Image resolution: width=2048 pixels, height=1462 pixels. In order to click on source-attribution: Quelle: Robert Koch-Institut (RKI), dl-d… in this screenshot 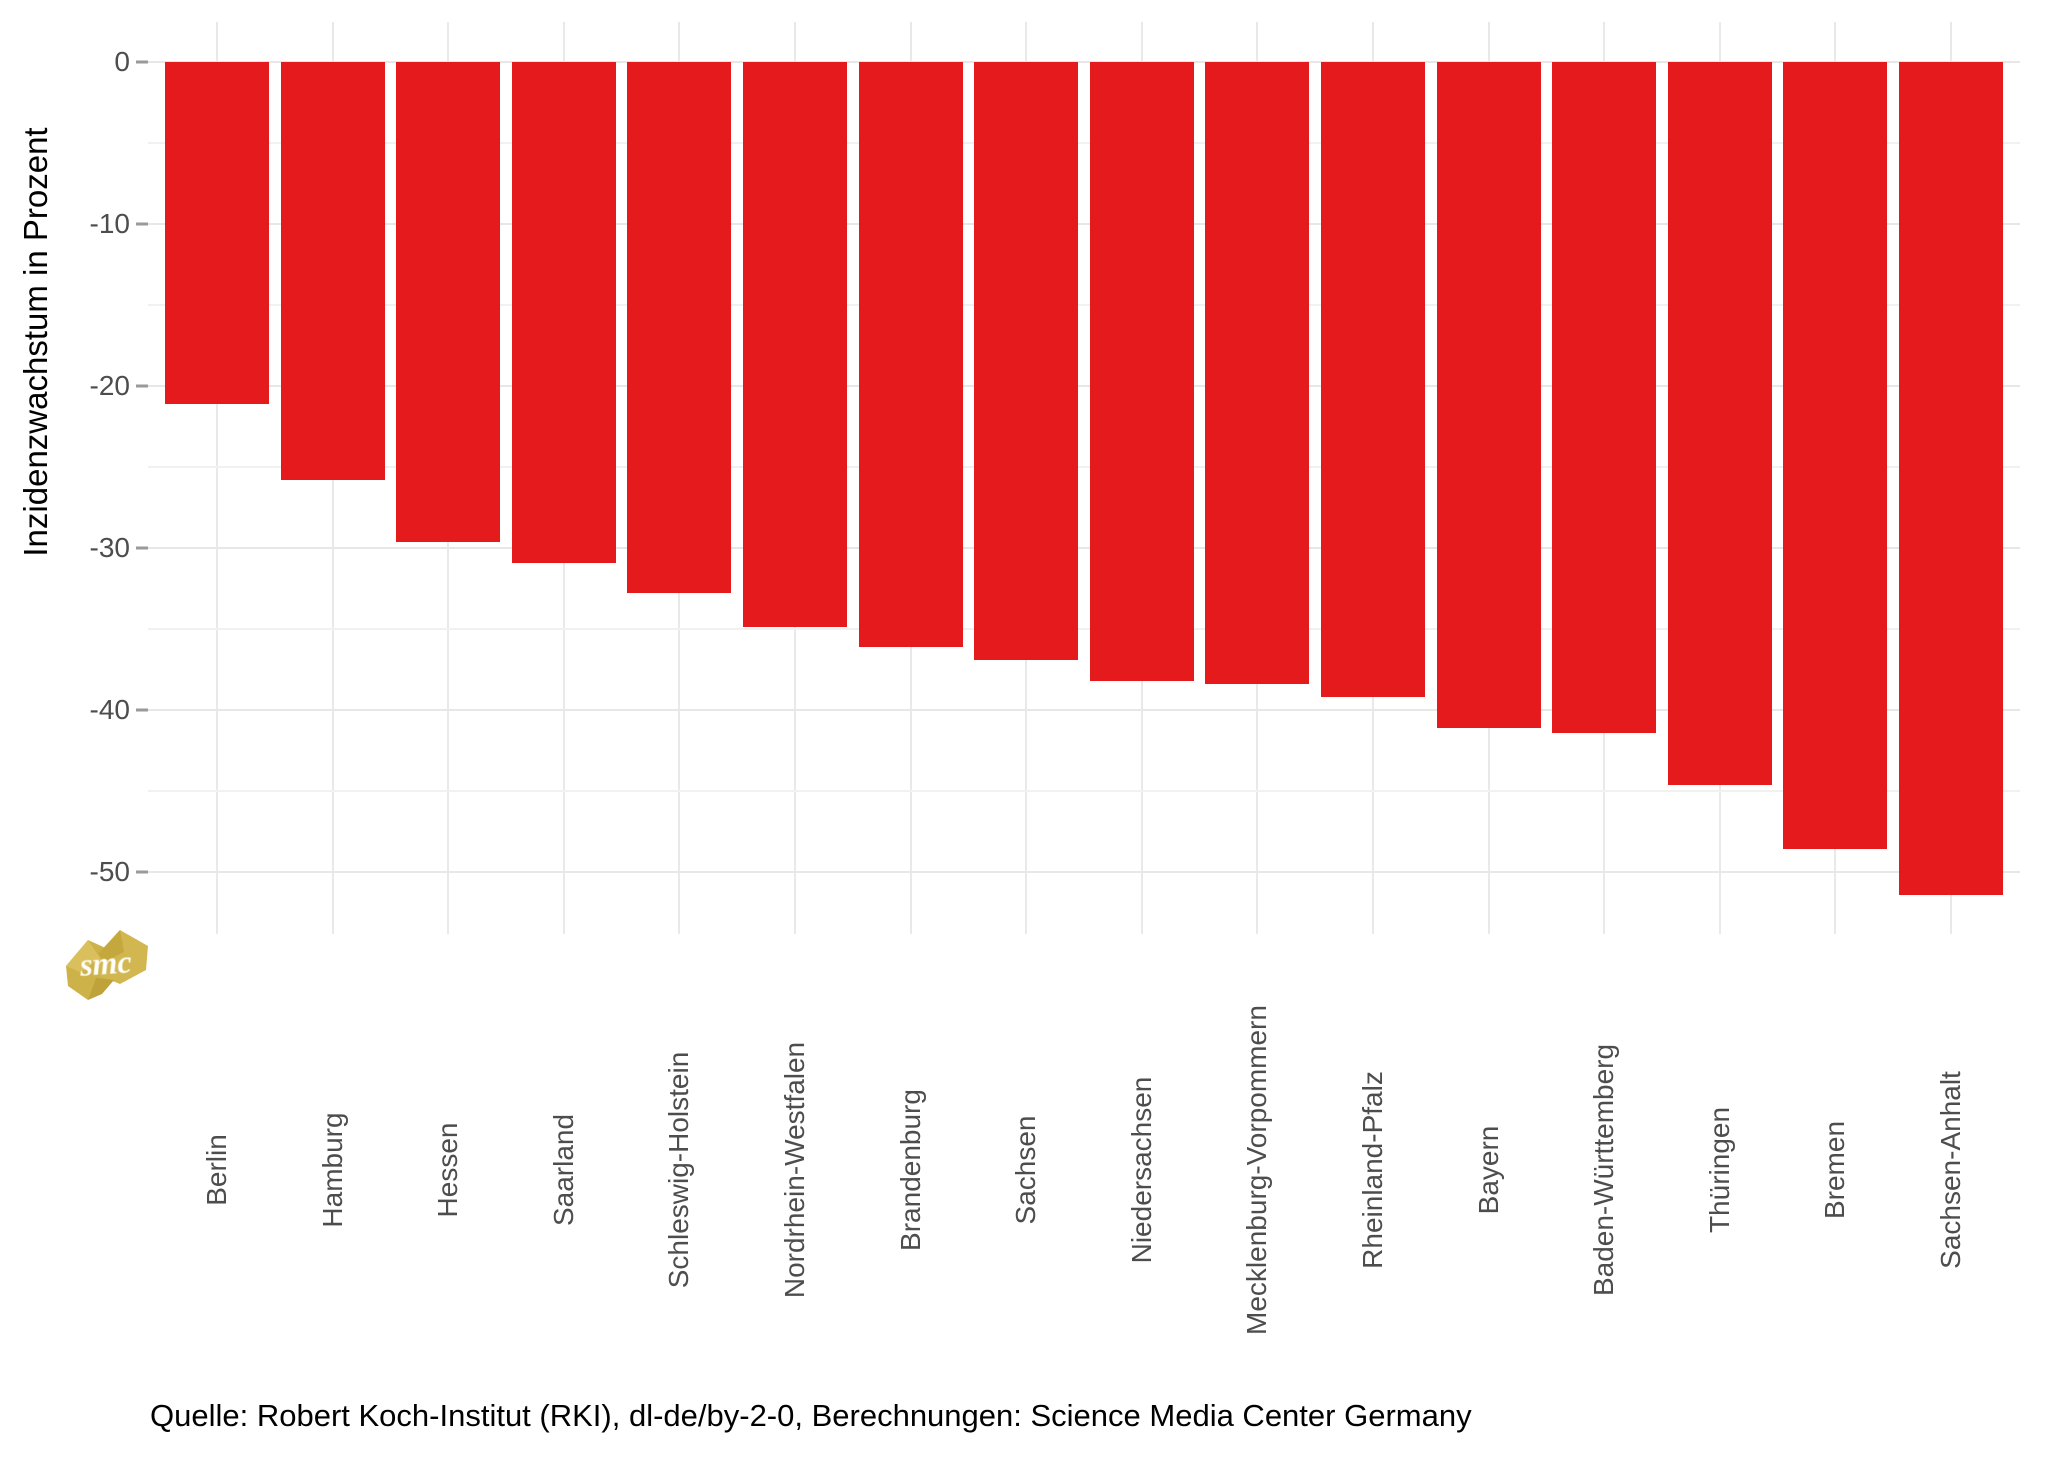, I will do `click(811, 1415)`.